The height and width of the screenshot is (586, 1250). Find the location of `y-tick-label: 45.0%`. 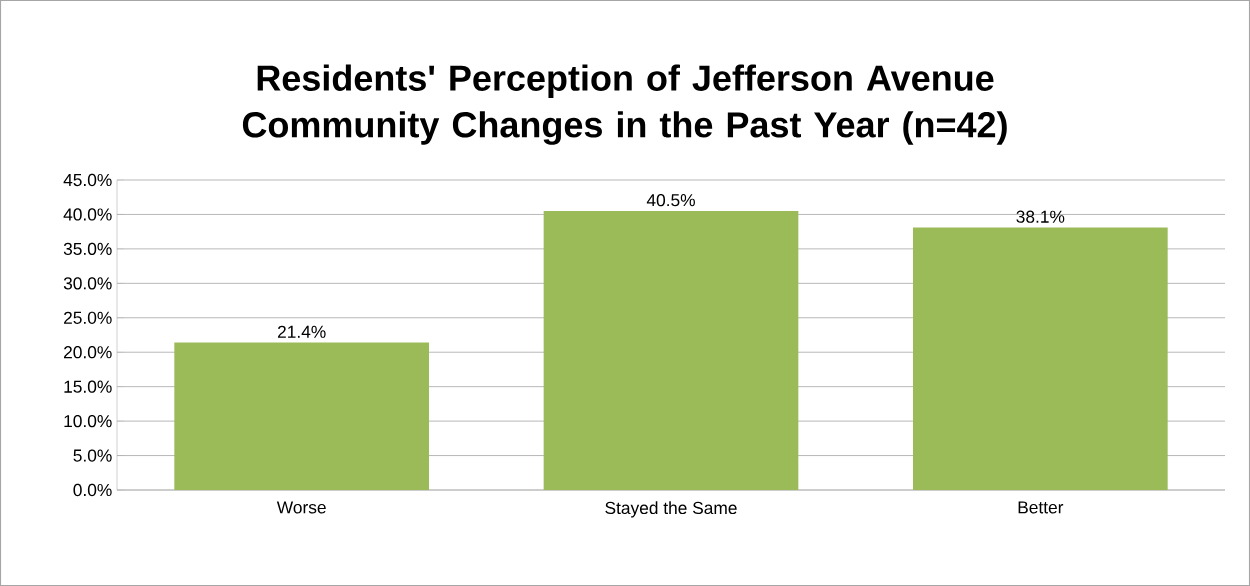

y-tick-label: 45.0% is located at coordinates (87, 180).